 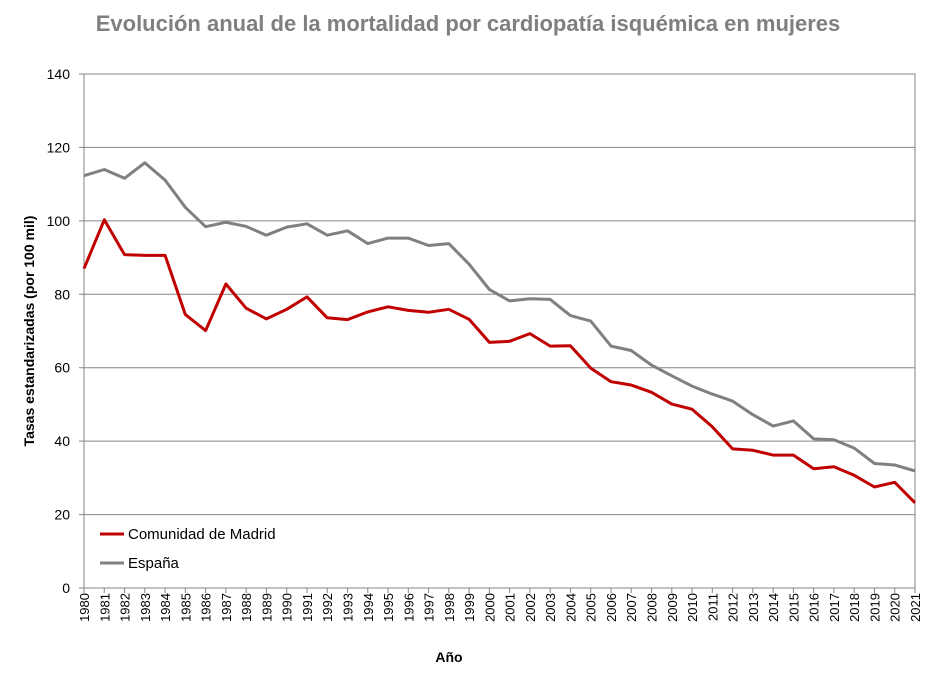 What do you see at coordinates (793, 607) in the screenshot?
I see `x-tick-label: 2015` at bounding box center [793, 607].